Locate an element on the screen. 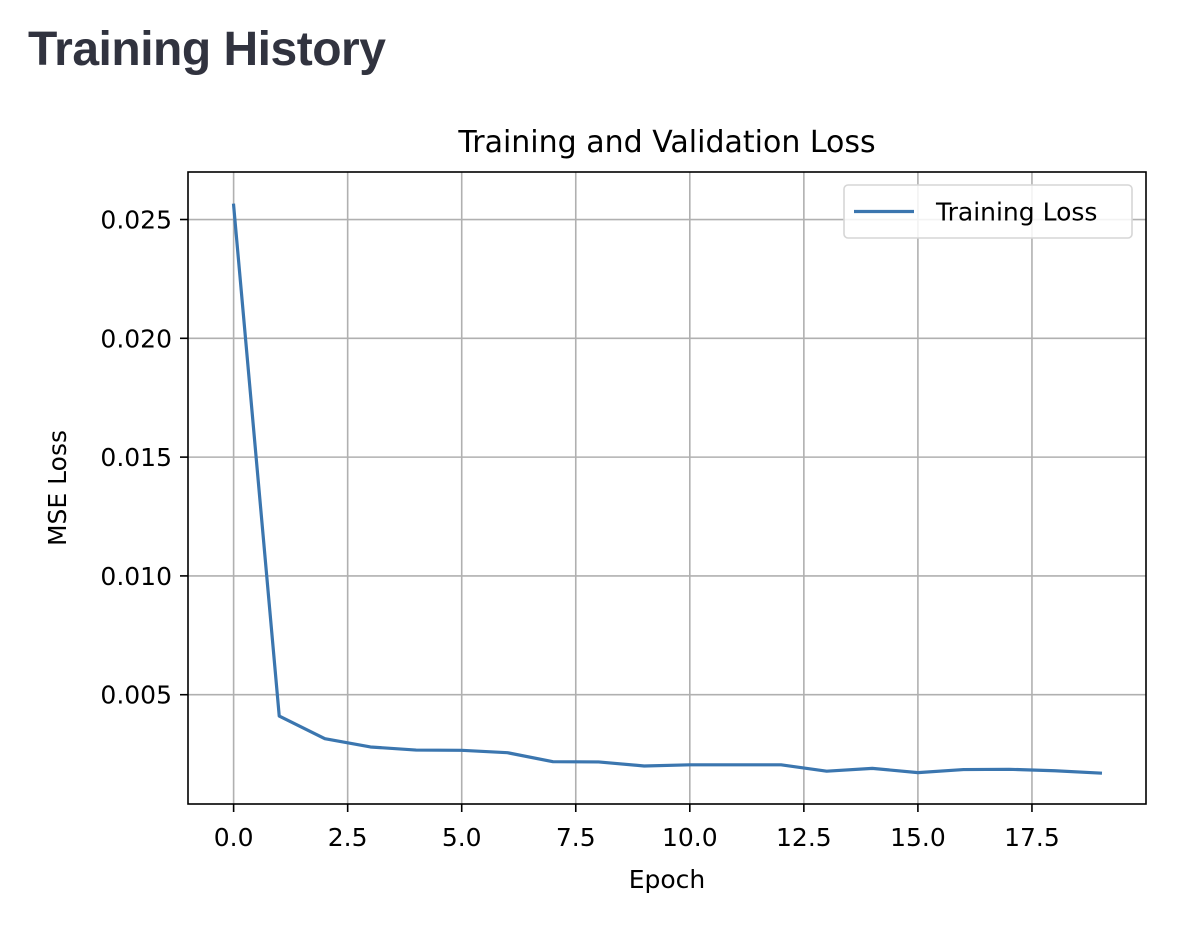 The height and width of the screenshot is (932, 1190). legend-label: Training Loss is located at coordinates (1016, 212).